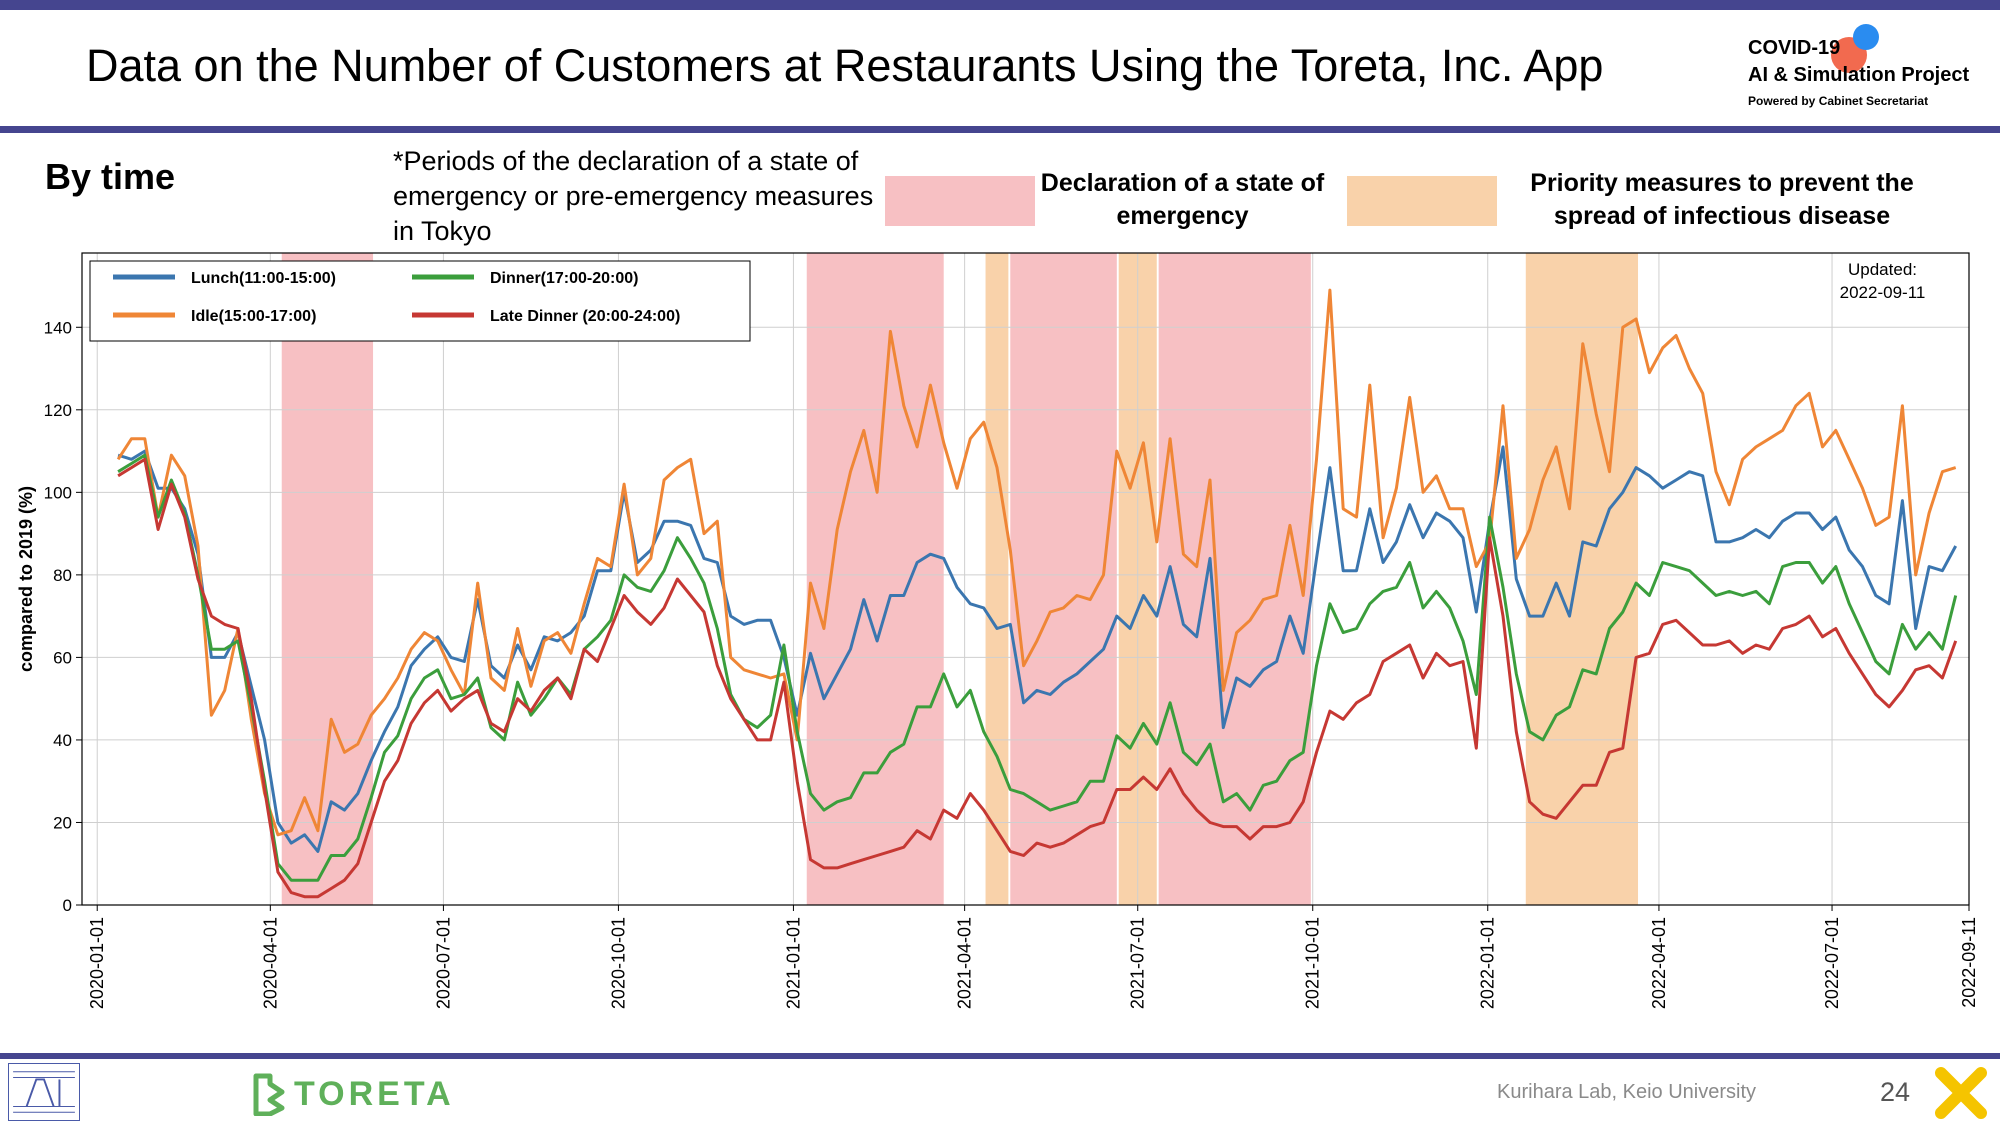 The image size is (2000, 1125). I want to click on x-tick-label: 2022-09-11, so click(1969, 962).